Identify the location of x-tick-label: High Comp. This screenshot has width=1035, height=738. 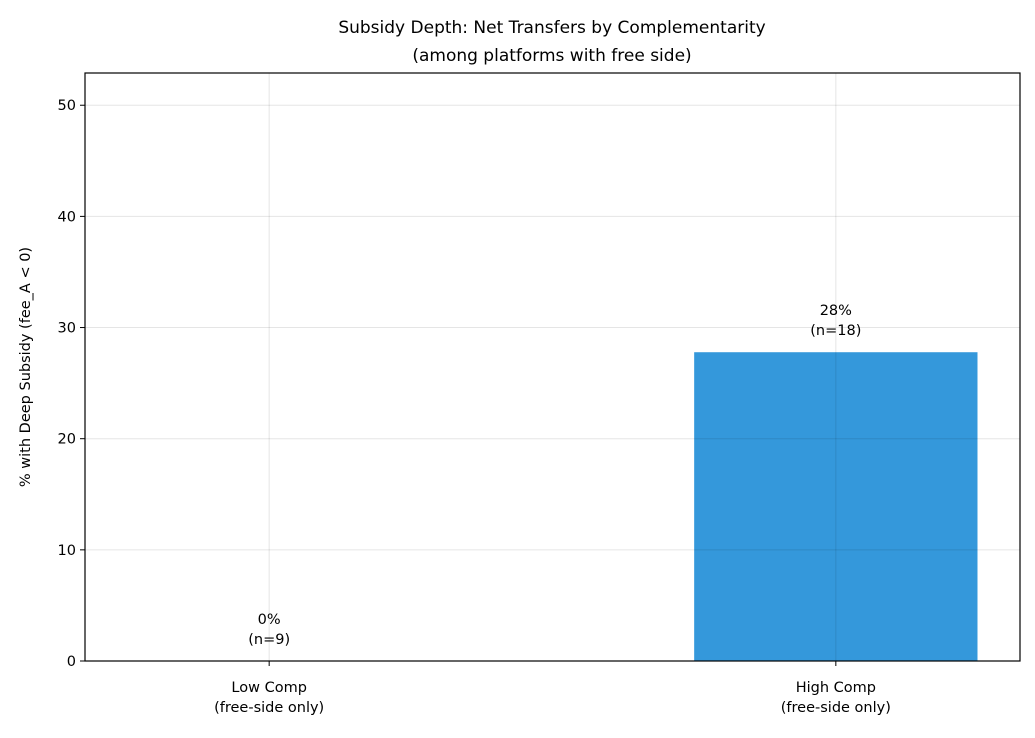
(836, 688).